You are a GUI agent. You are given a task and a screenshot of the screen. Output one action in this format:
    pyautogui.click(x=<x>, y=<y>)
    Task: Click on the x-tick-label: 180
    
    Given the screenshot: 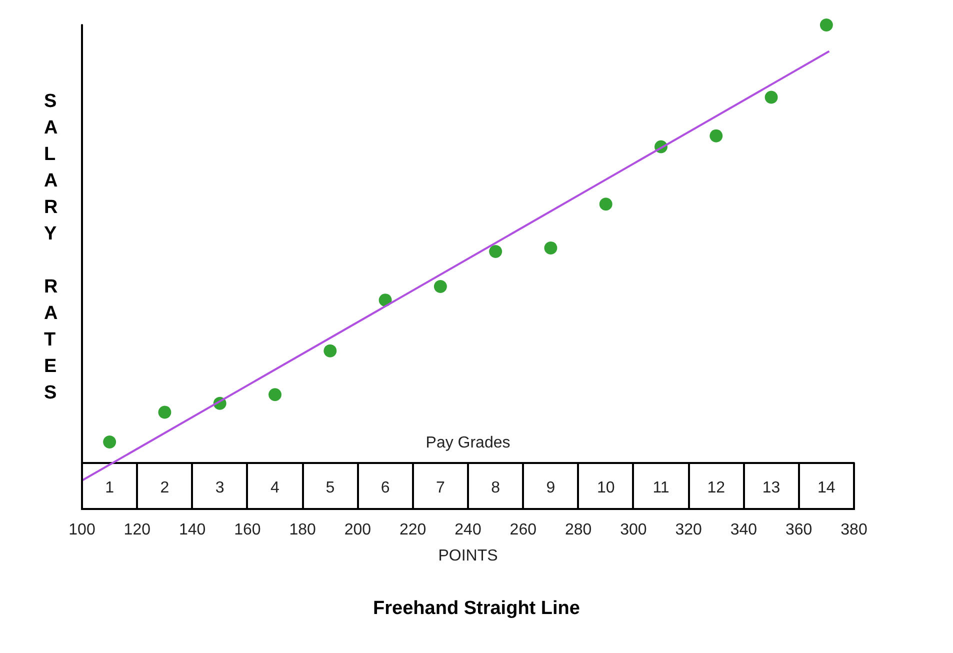 What is the action you would take?
    pyautogui.click(x=302, y=530)
    